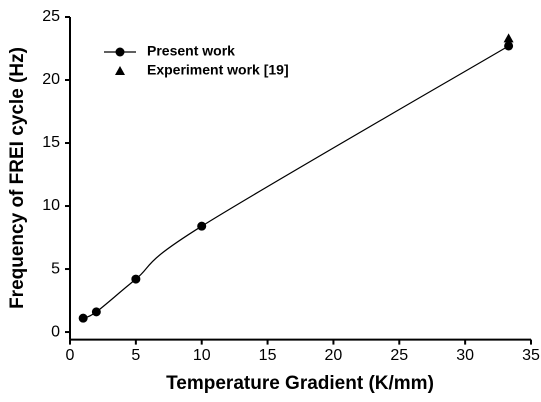 Image resolution: width=541 pixels, height=402 pixels. What do you see at coordinates (51, 79) in the screenshot?
I see `y-tick-label: 20` at bounding box center [51, 79].